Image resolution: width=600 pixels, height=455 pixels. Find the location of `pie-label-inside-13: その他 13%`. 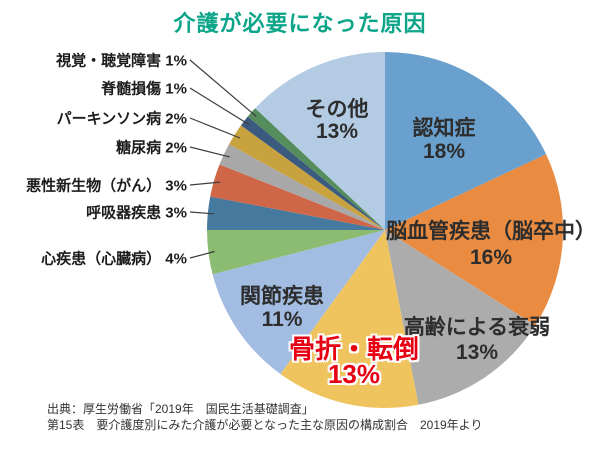

pie-label-inside-13: その他 13% is located at coordinates (337, 120).